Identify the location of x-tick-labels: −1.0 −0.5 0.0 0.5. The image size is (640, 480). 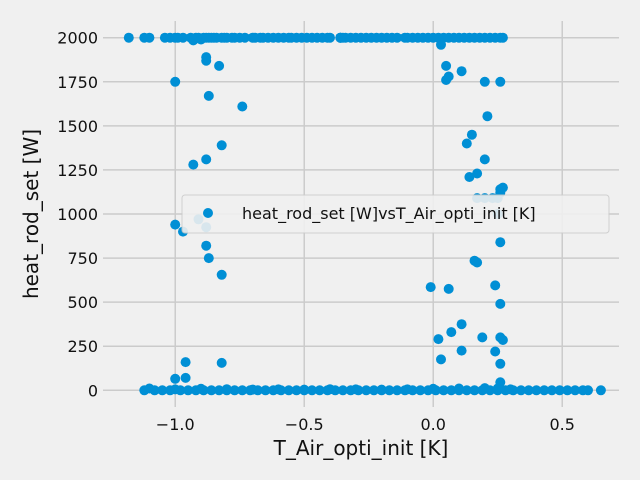
(365, 424).